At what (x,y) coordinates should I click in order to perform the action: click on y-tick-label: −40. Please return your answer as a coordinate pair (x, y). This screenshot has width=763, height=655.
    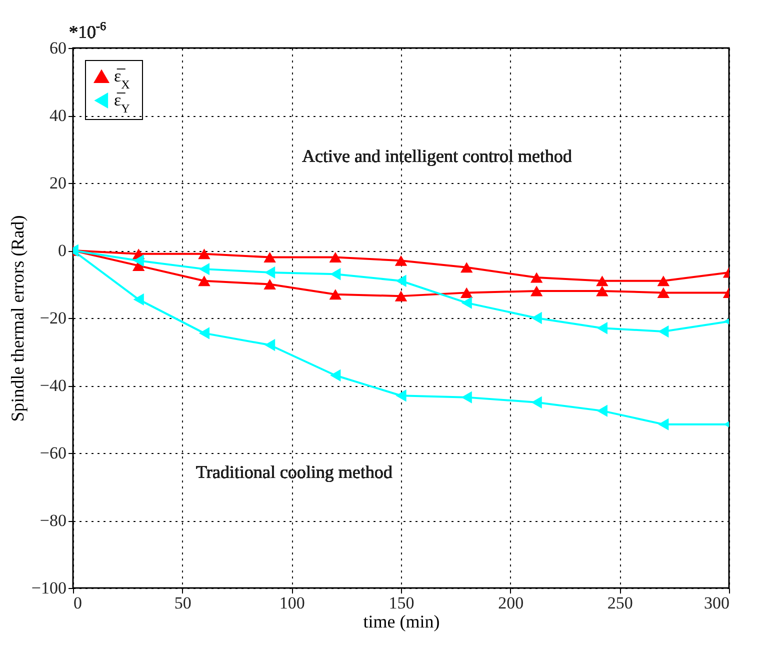
    Looking at the image, I should click on (53, 385).